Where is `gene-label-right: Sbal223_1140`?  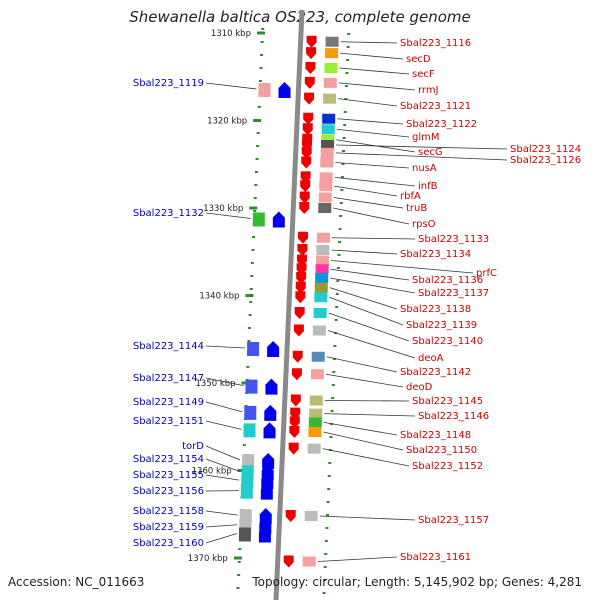 gene-label-right: Sbal223_1140 is located at coordinates (447, 341).